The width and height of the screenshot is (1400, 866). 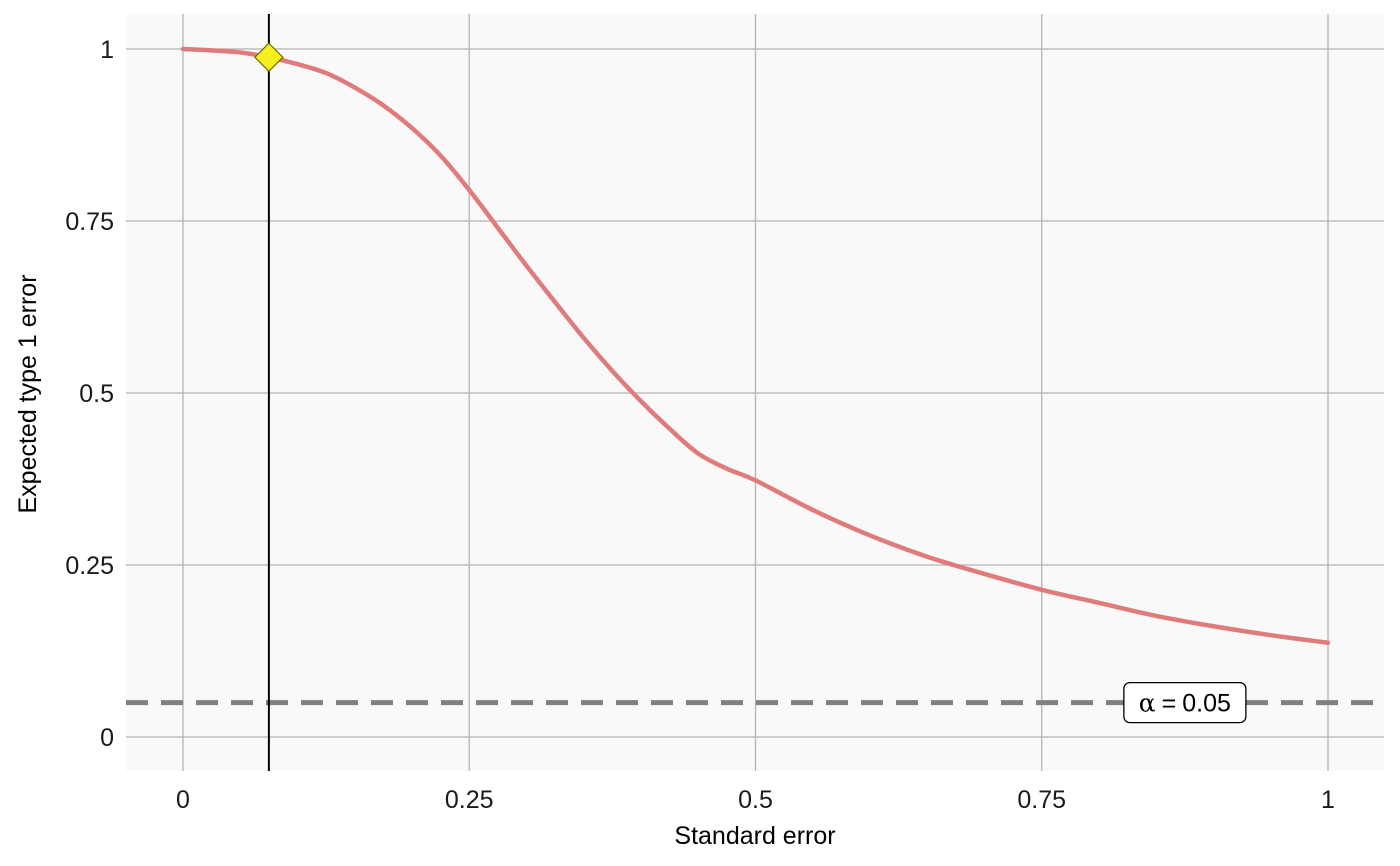 I want to click on marker-point, so click(x=269, y=57).